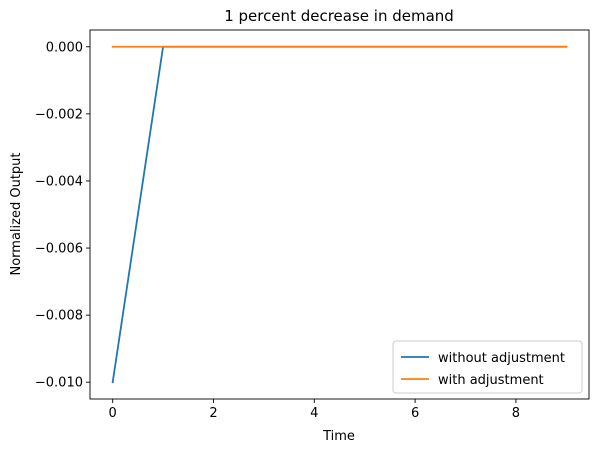 The height and width of the screenshot is (458, 596). I want to click on legend-label-with-adjustment: with adjustment, so click(491, 380).